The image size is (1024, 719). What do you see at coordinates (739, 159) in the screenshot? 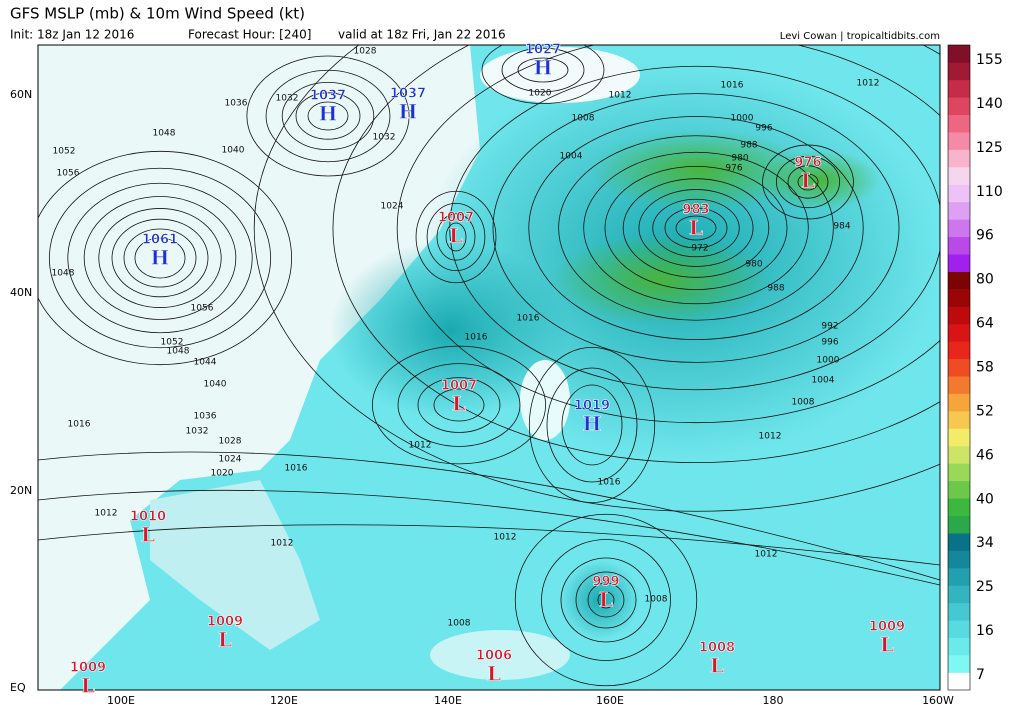
I see `isobar-label: 980` at bounding box center [739, 159].